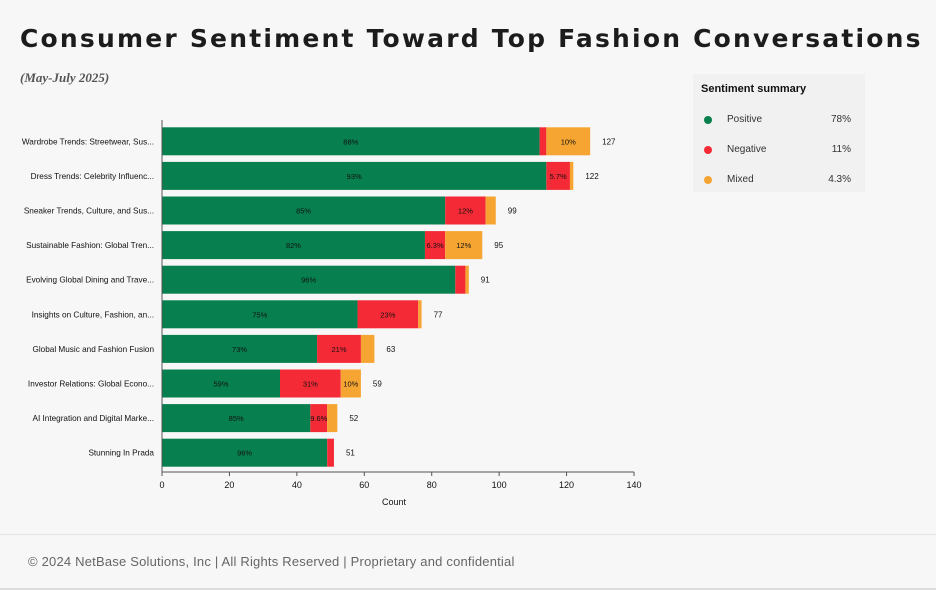 The width and height of the screenshot is (936, 590). What do you see at coordinates (468, 589) in the screenshot?
I see `bottom-divider` at bounding box center [468, 589].